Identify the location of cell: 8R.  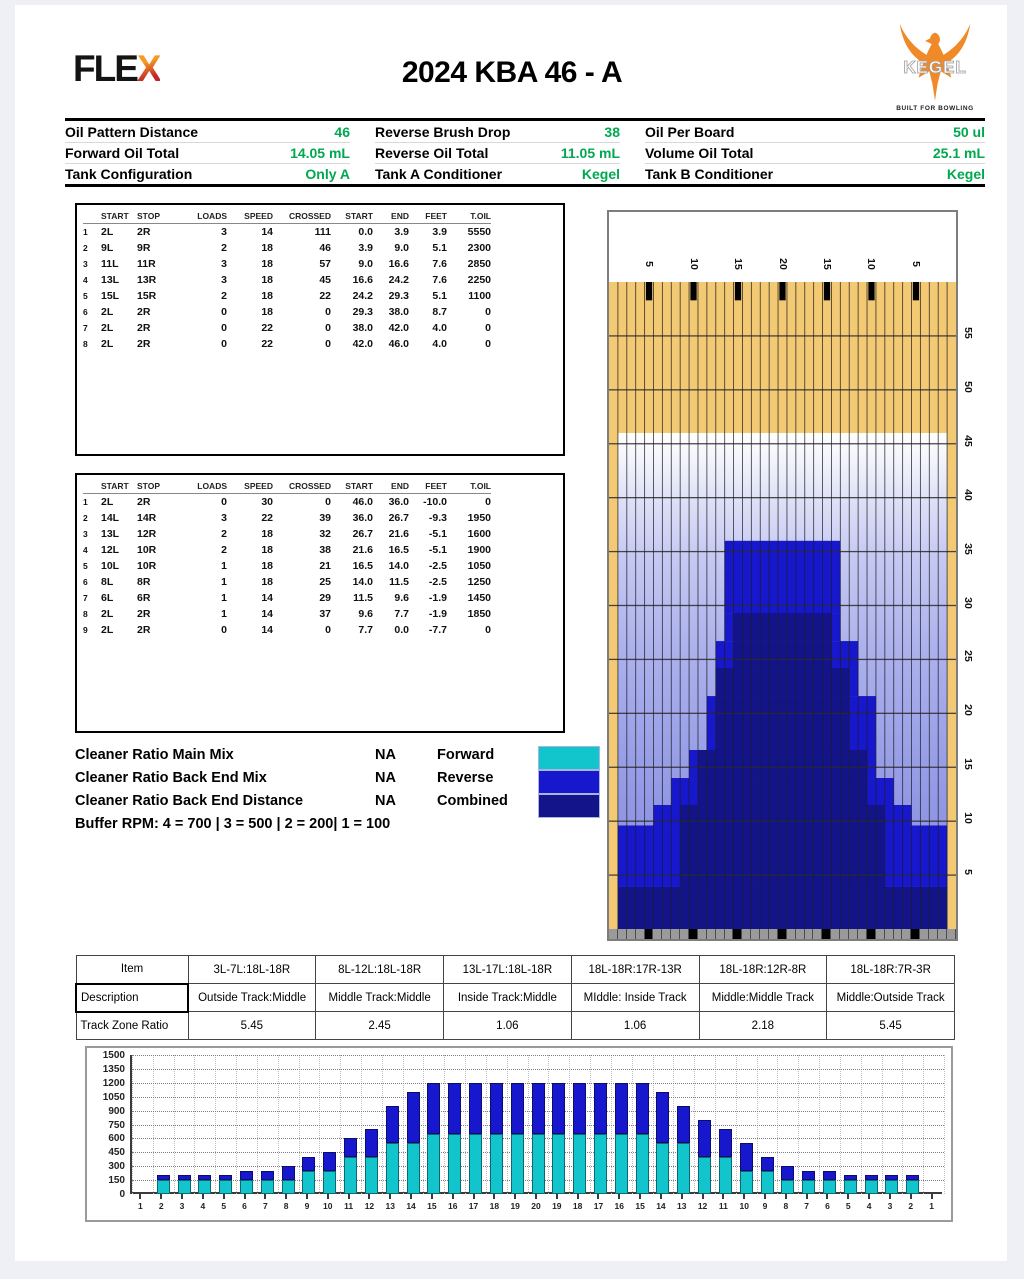
(144, 581).